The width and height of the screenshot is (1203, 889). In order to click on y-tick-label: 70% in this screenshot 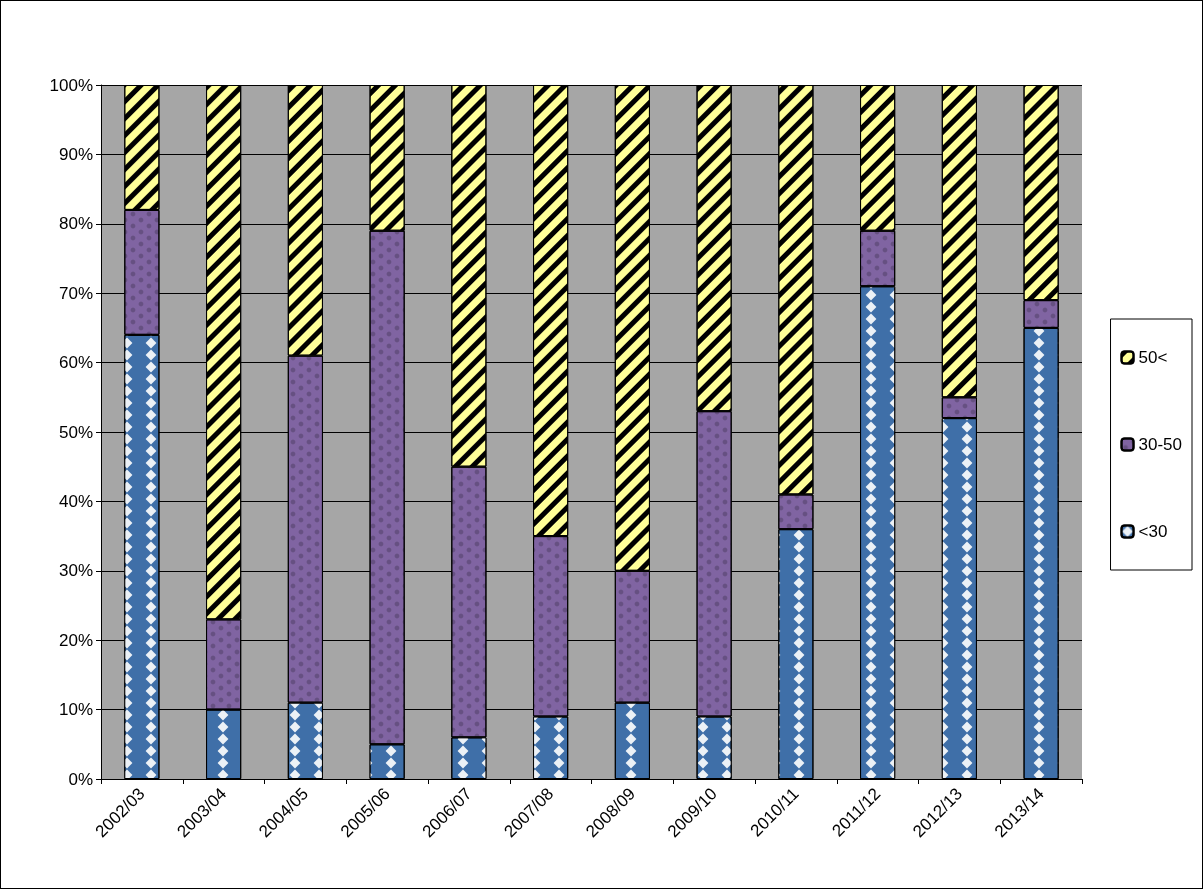, I will do `click(75, 293)`.